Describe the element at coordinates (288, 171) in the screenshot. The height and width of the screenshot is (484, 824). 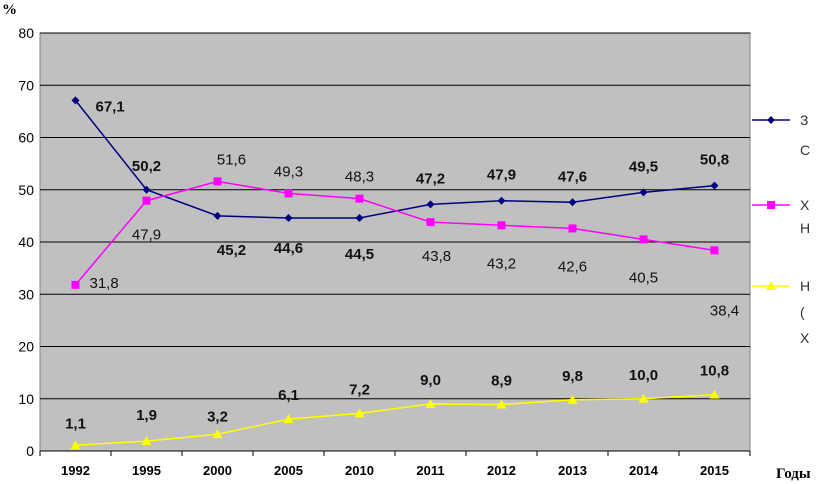
I see `data-label: 49,3` at that location.